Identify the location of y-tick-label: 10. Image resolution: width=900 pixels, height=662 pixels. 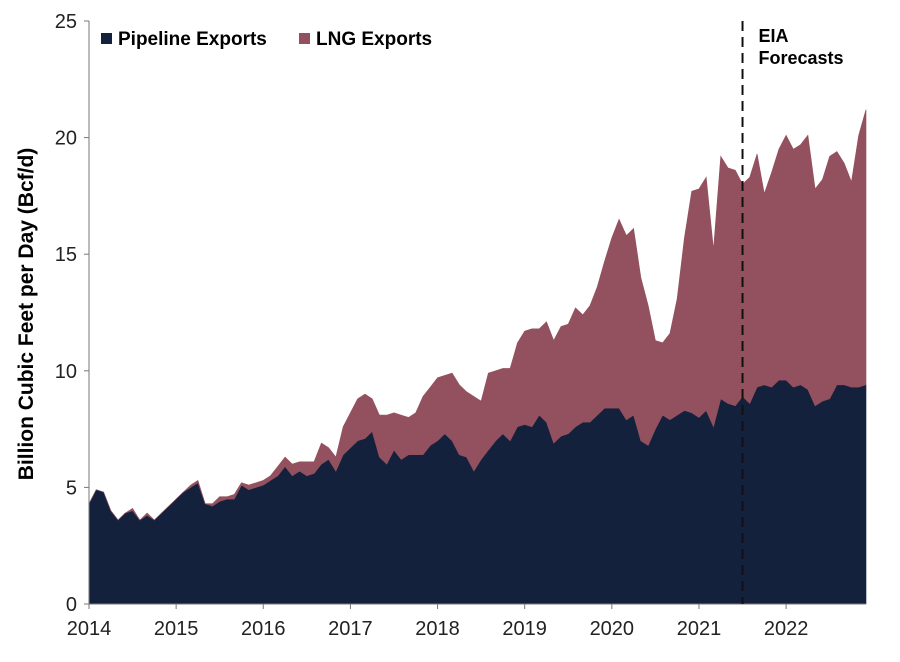
(66, 372).